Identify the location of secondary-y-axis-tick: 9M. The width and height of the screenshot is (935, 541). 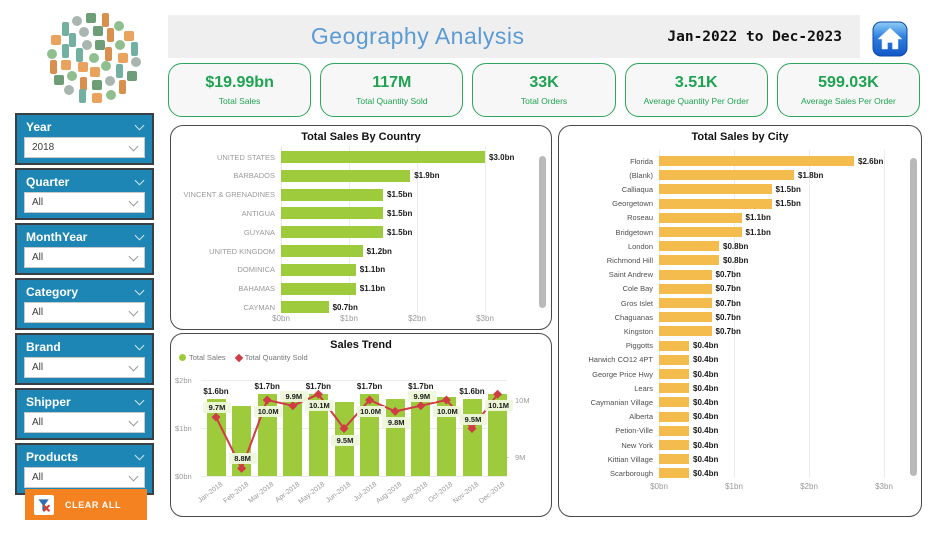
(520, 457).